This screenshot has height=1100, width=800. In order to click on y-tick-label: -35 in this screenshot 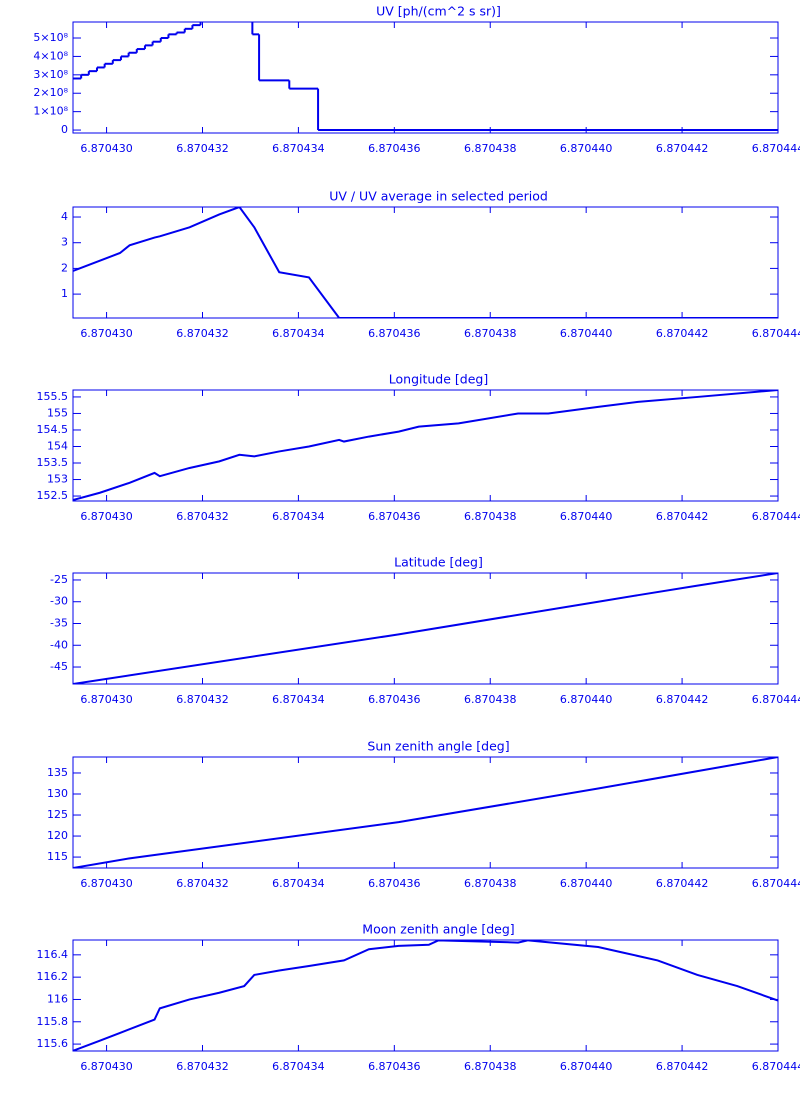, I will do `click(59, 622)`.